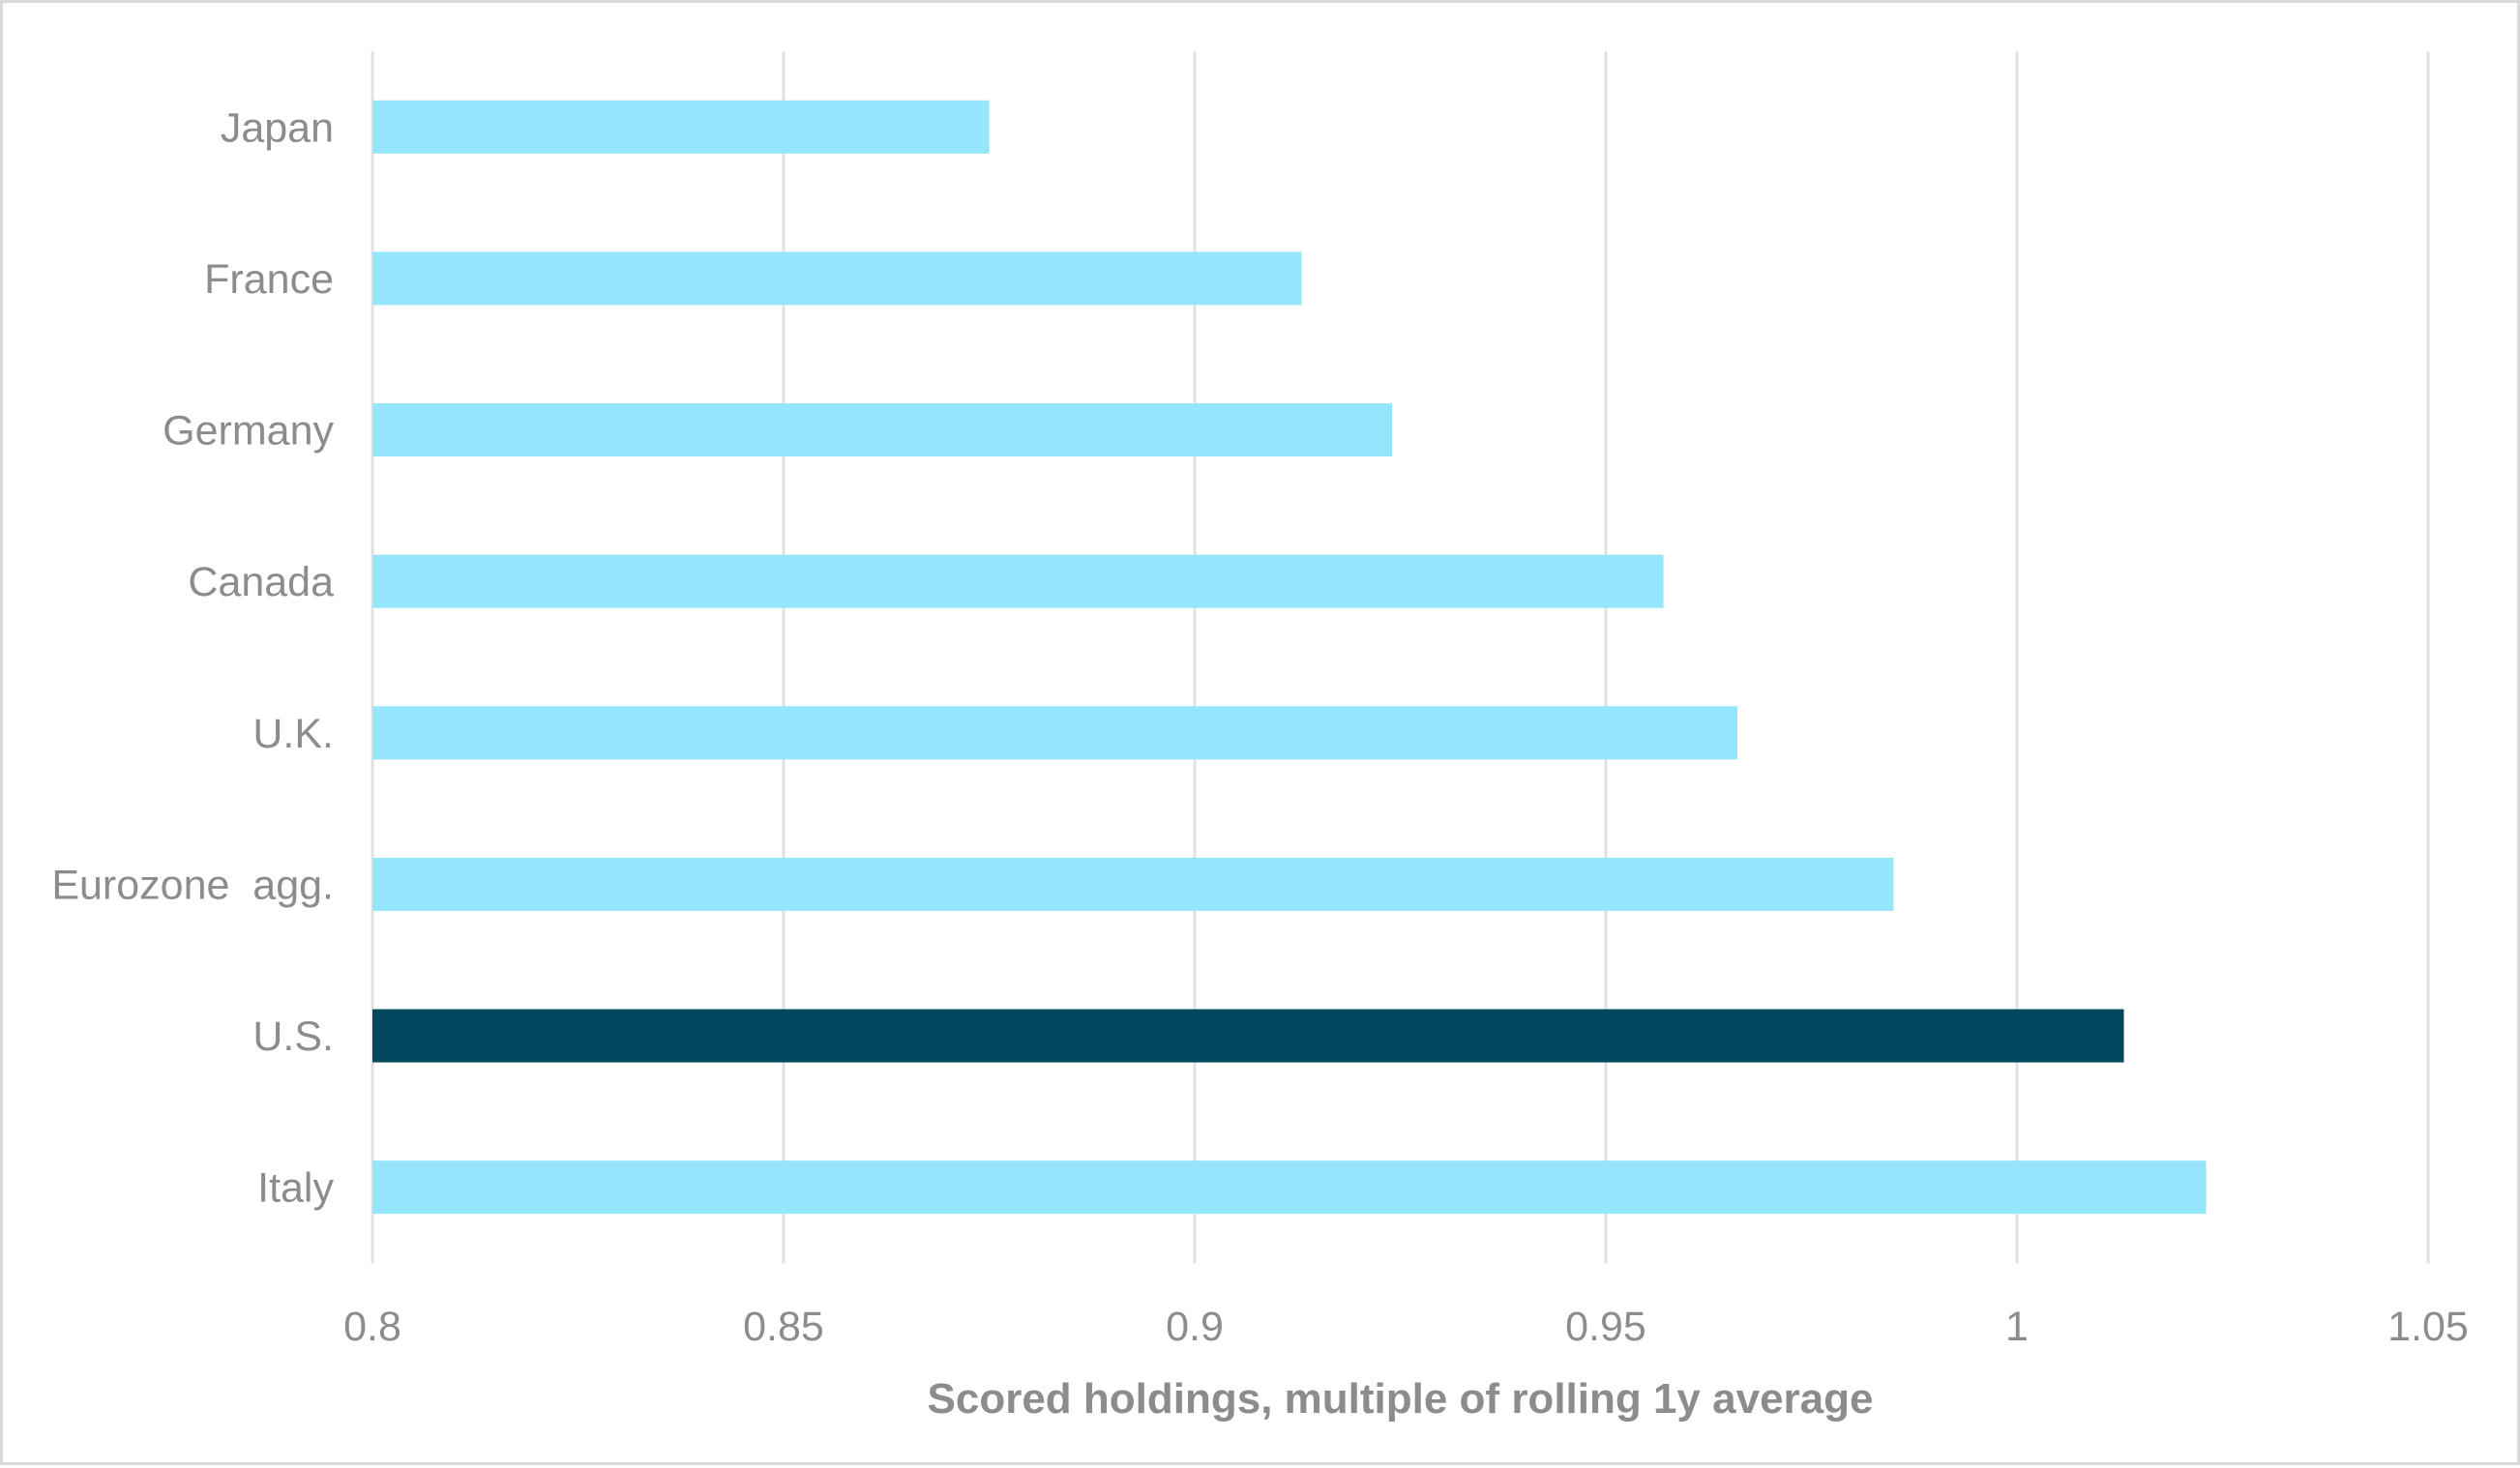  I want to click on x-tick-label: 1, so click(2017, 1327).